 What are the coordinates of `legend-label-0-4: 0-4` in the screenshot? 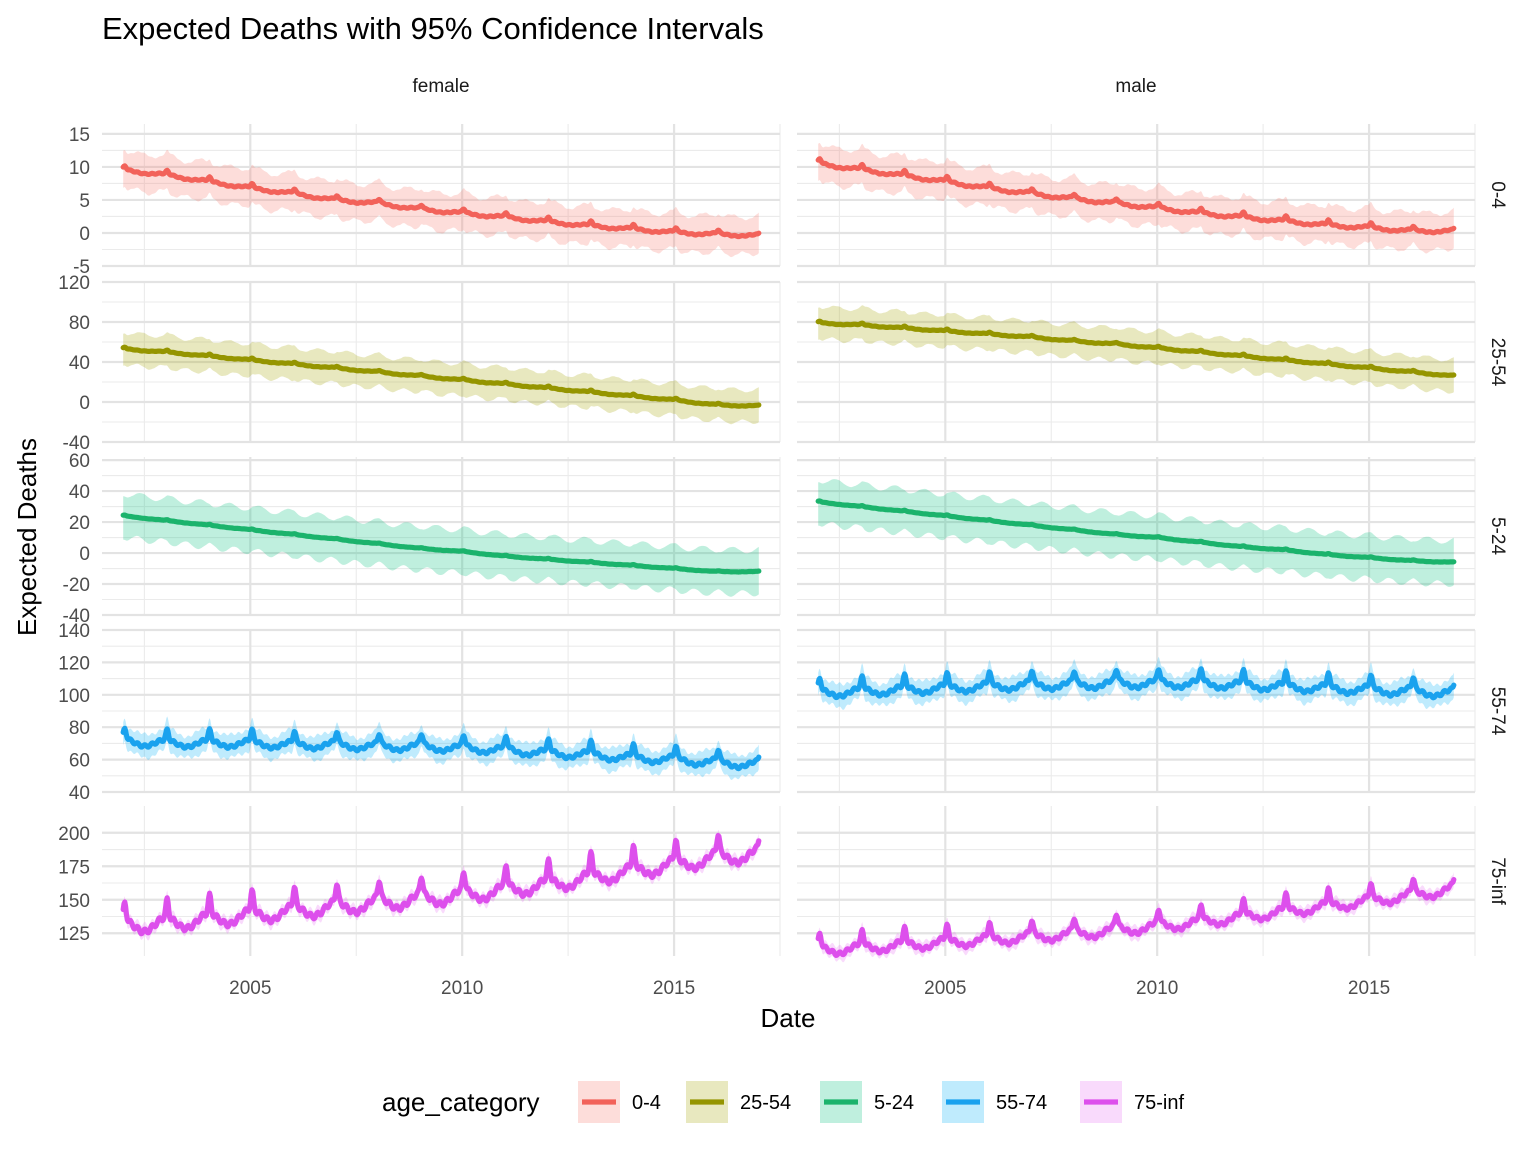 It's located at (646, 1103).